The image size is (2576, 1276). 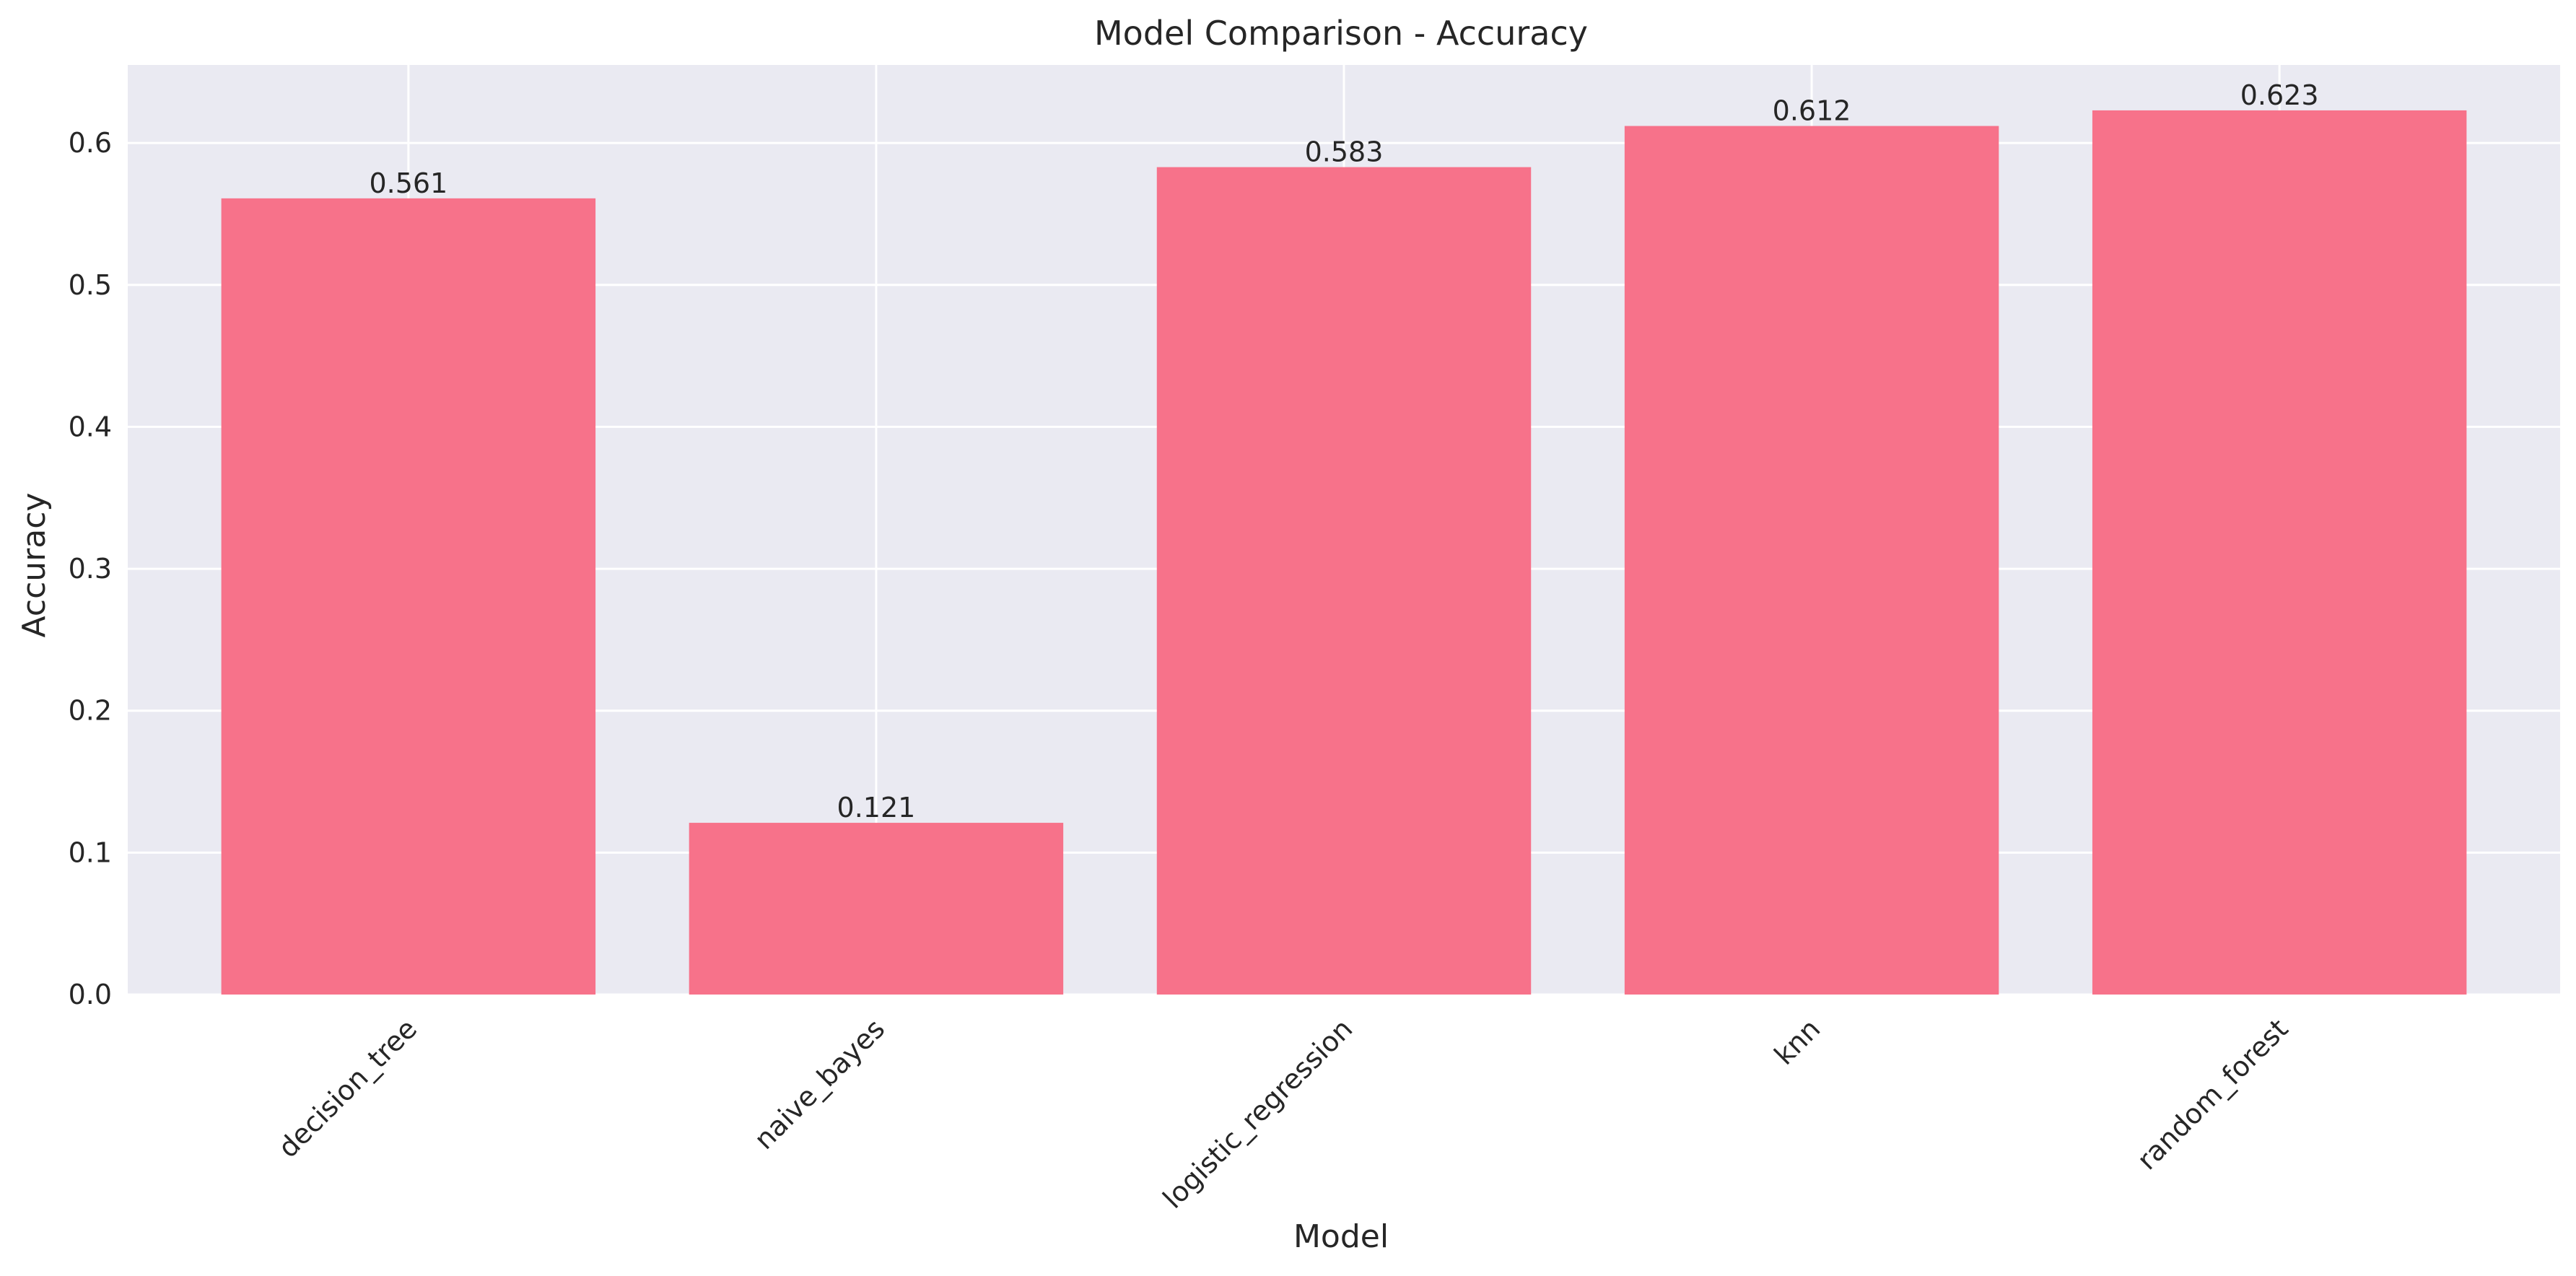 What do you see at coordinates (1341, 33) in the screenshot?
I see `chart-title: Model Comparison - Accuracy` at bounding box center [1341, 33].